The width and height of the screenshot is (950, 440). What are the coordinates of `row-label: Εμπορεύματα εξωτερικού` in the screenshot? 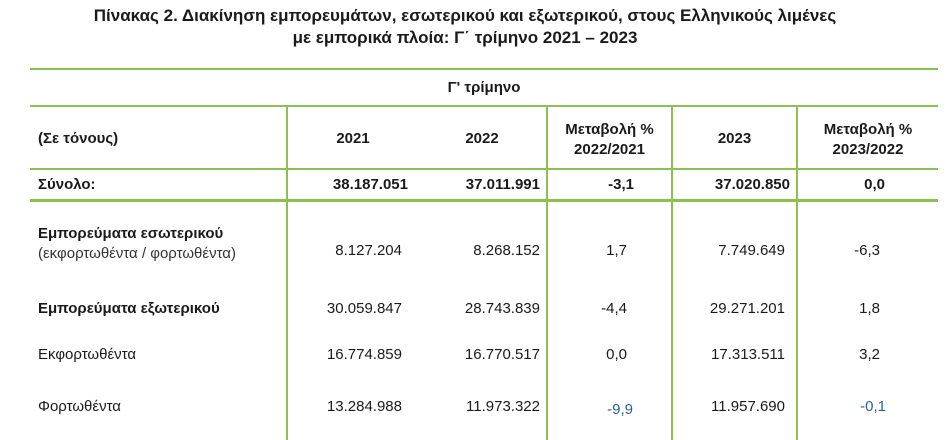 It's located at (129, 308).